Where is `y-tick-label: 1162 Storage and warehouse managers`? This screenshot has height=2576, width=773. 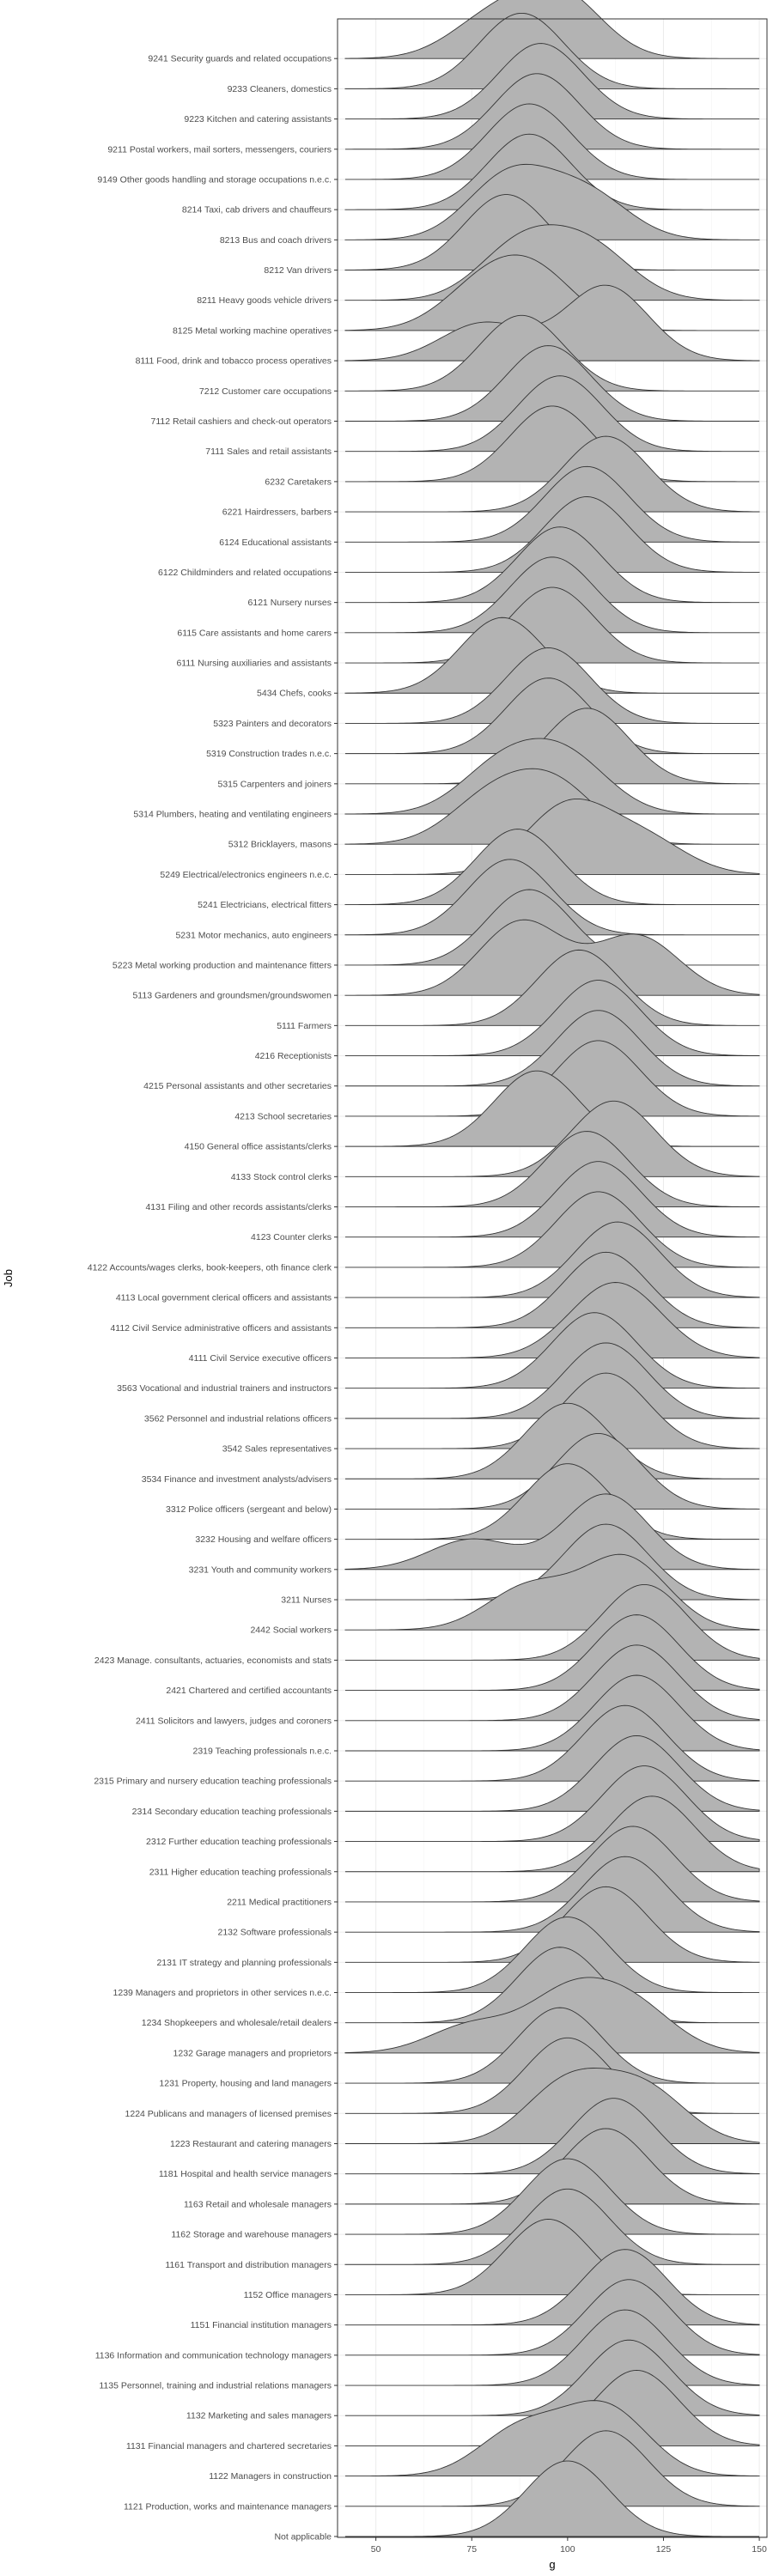
y-tick-label: 1162 Storage and warehouse managers is located at coordinates (251, 2235).